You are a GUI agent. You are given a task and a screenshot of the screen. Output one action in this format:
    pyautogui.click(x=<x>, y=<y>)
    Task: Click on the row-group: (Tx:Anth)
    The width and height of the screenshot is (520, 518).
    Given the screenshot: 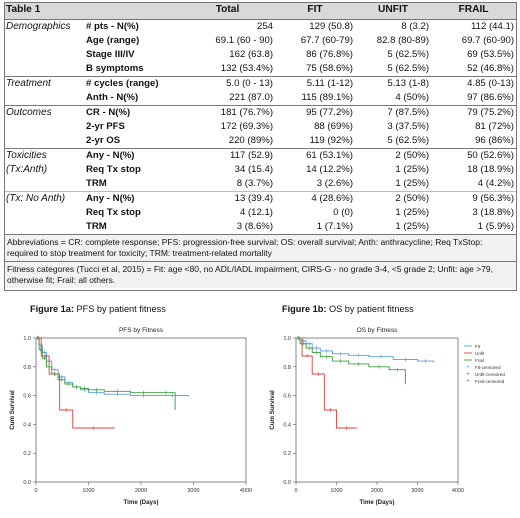 What is the action you would take?
    pyautogui.click(x=27, y=169)
    